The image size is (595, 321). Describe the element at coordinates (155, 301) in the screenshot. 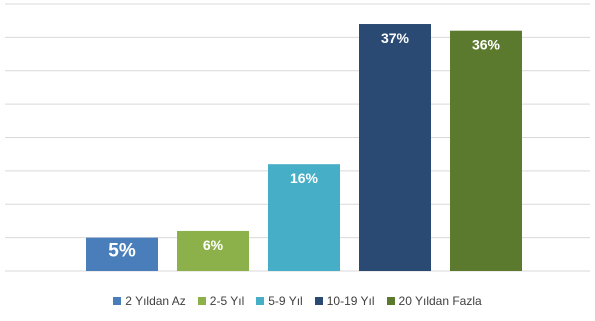

I see `legend-label: 2 Yıldan Az` at that location.